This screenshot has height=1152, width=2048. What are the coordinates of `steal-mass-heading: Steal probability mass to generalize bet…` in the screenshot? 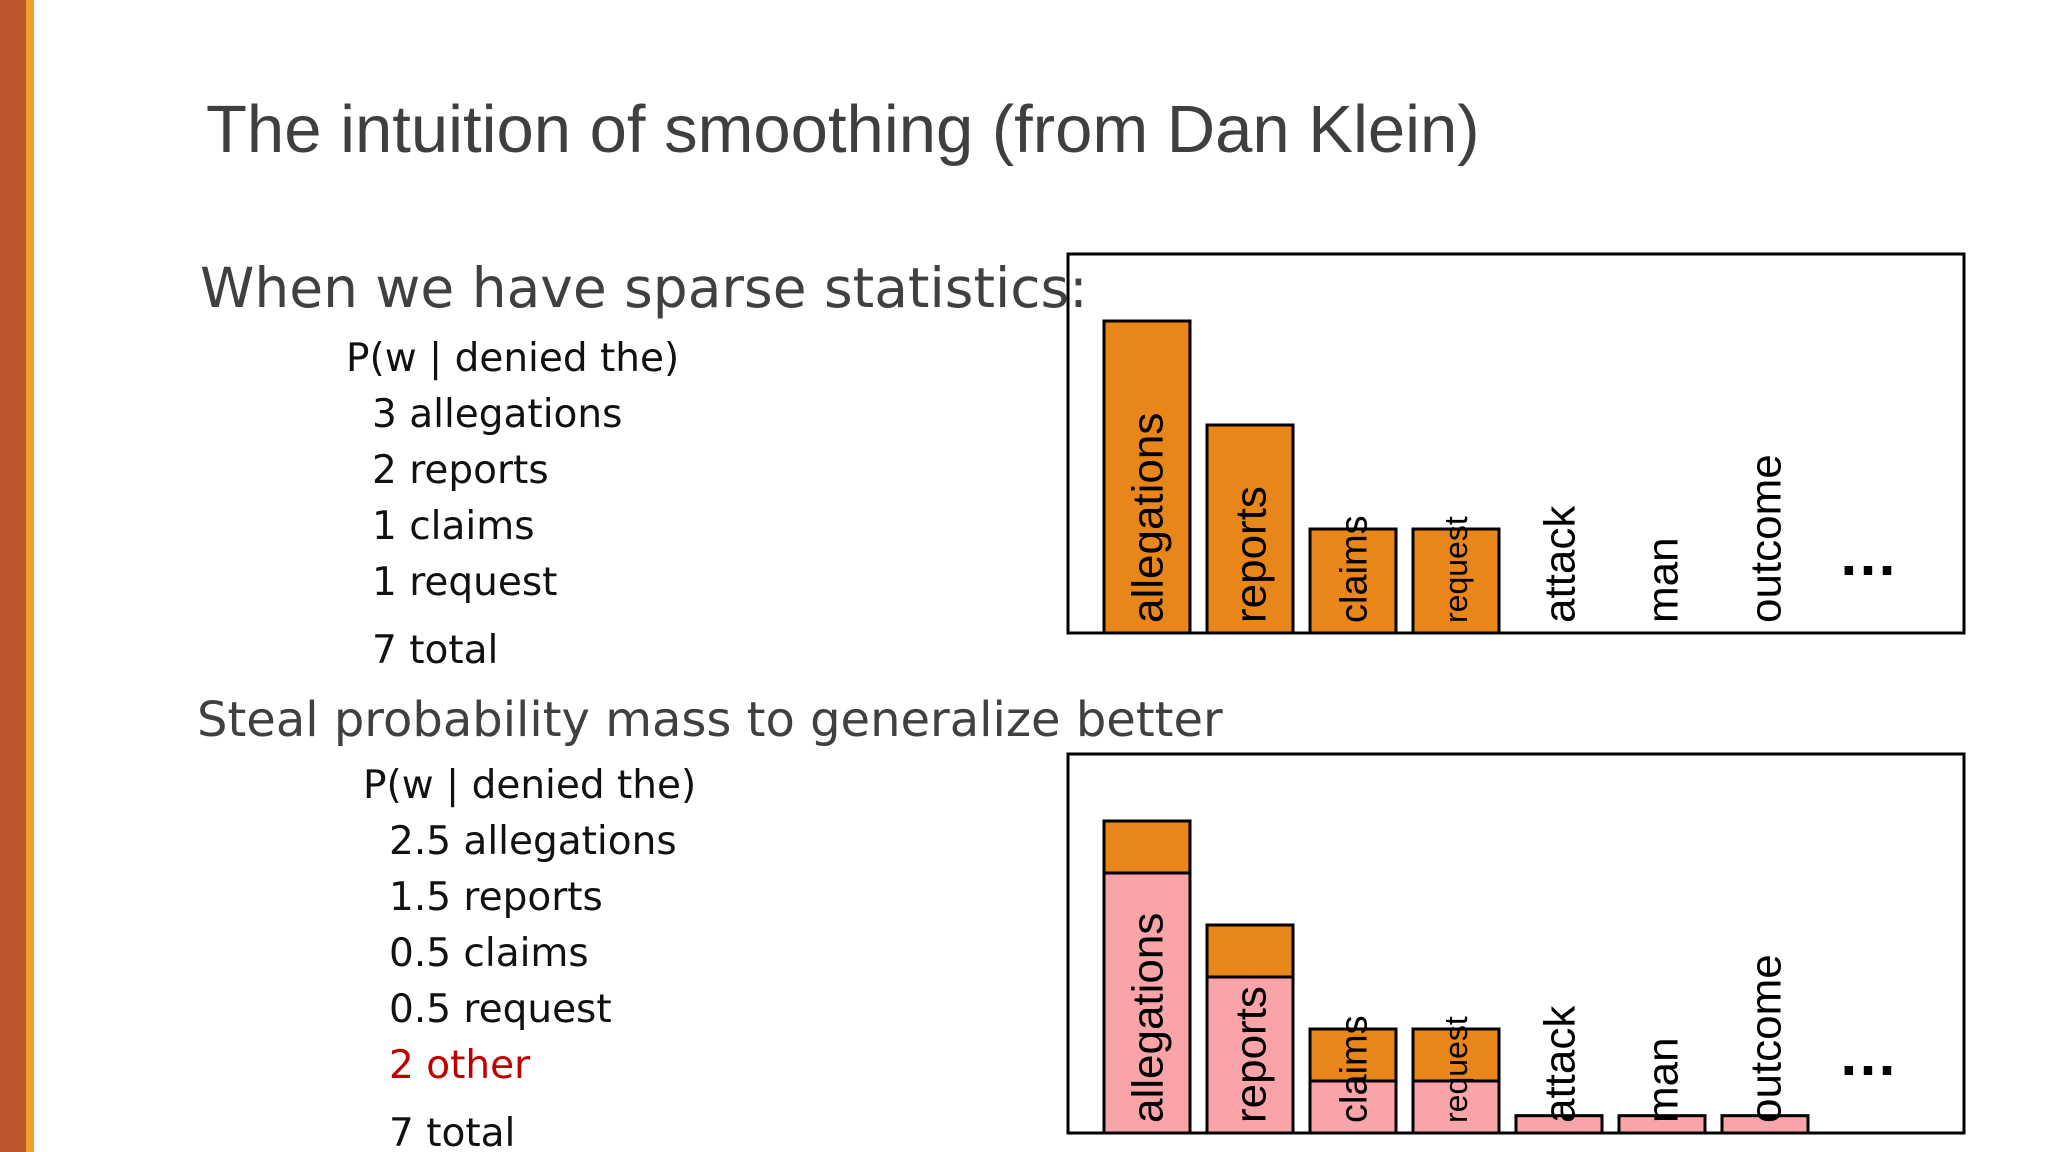 It's located at (710, 720).